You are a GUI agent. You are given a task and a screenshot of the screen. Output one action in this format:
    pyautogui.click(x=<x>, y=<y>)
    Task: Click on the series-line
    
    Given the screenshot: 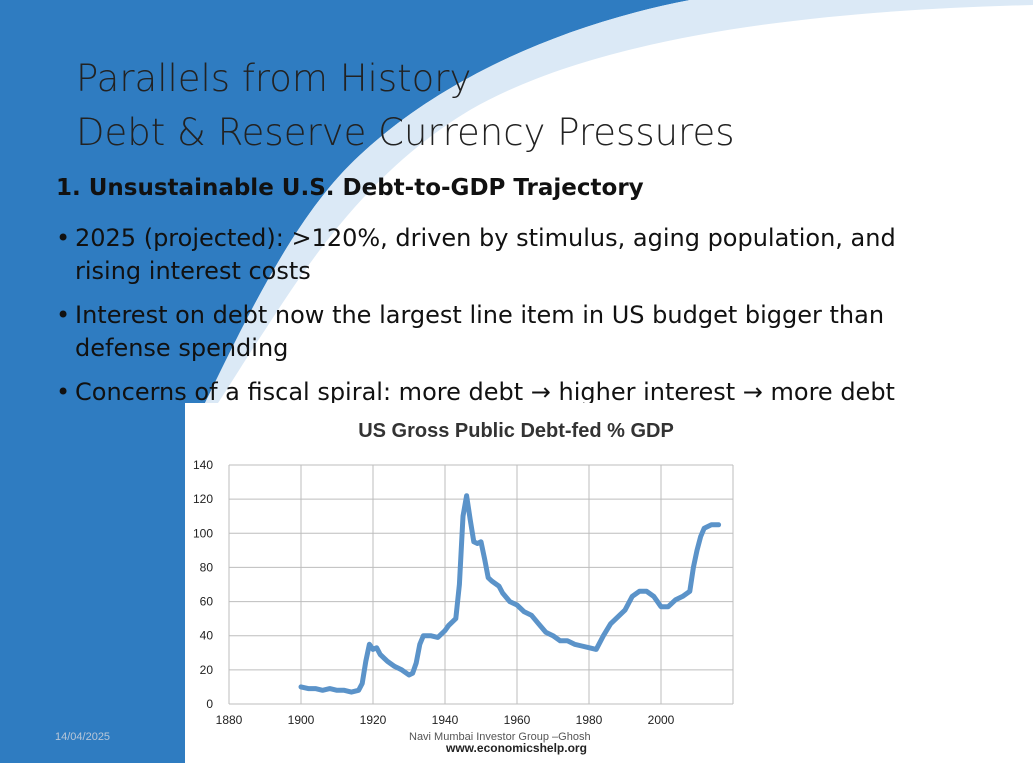 What is the action you would take?
    pyautogui.click(x=510, y=594)
    